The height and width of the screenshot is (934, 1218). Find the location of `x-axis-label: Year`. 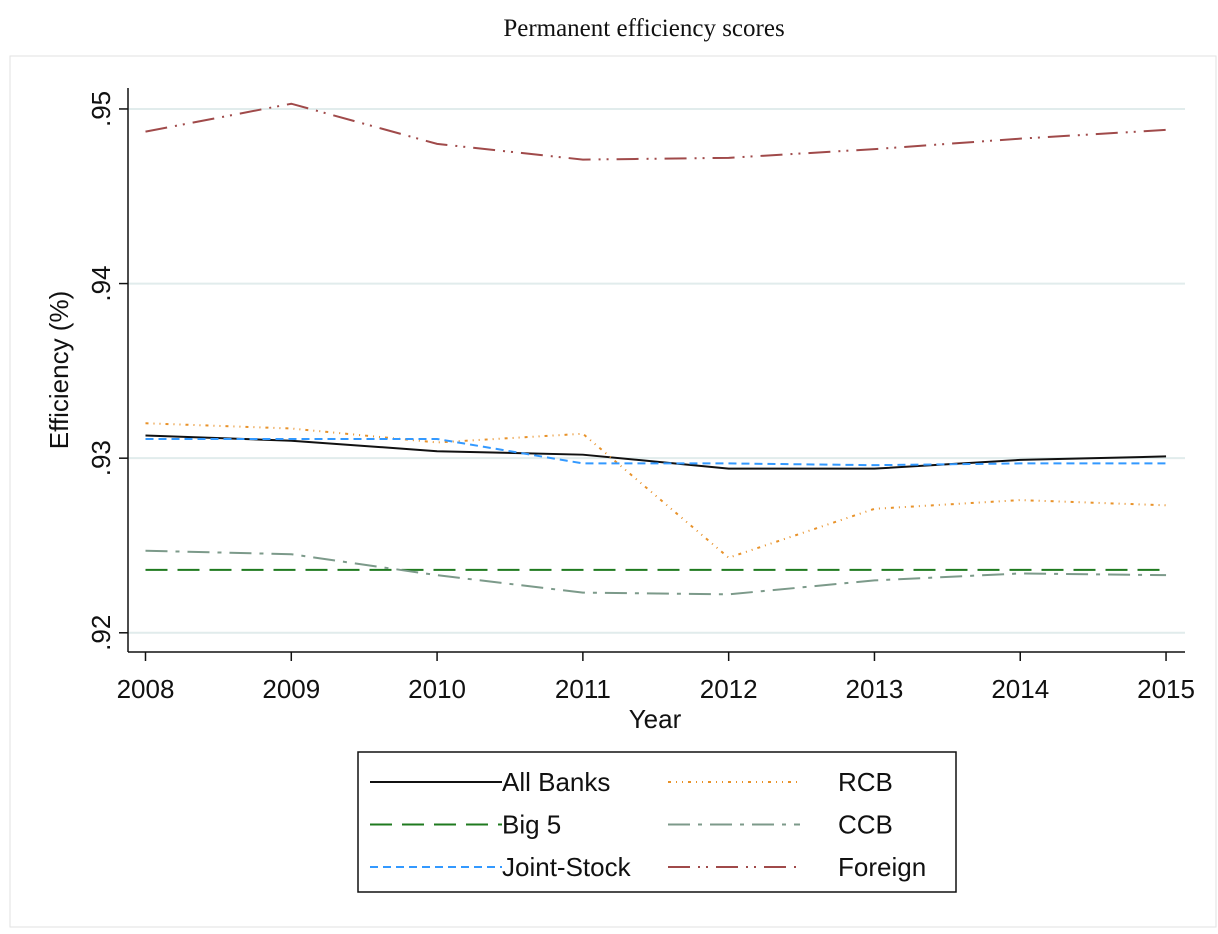

x-axis-label: Year is located at coordinates (655, 719).